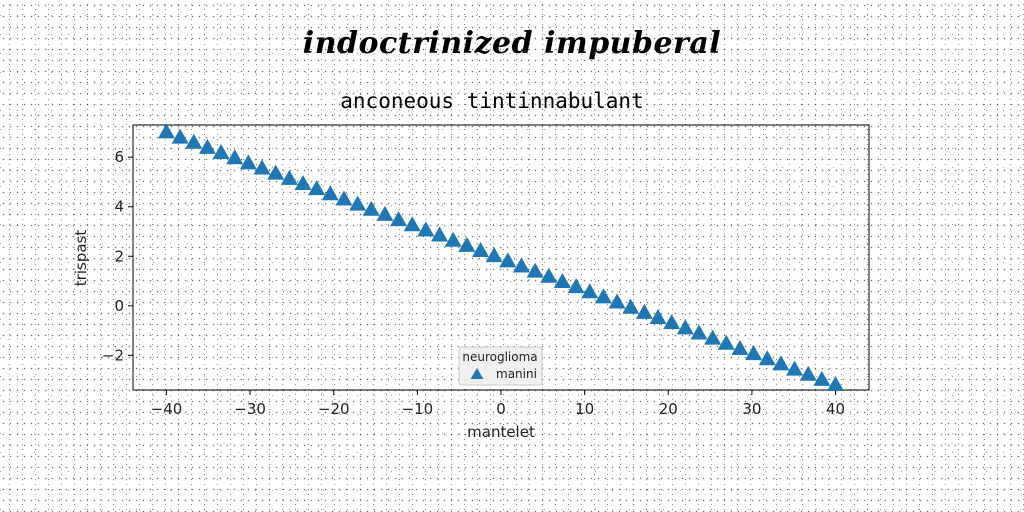  Describe the element at coordinates (119, 306) in the screenshot. I see `y-tick-label: 0` at that location.